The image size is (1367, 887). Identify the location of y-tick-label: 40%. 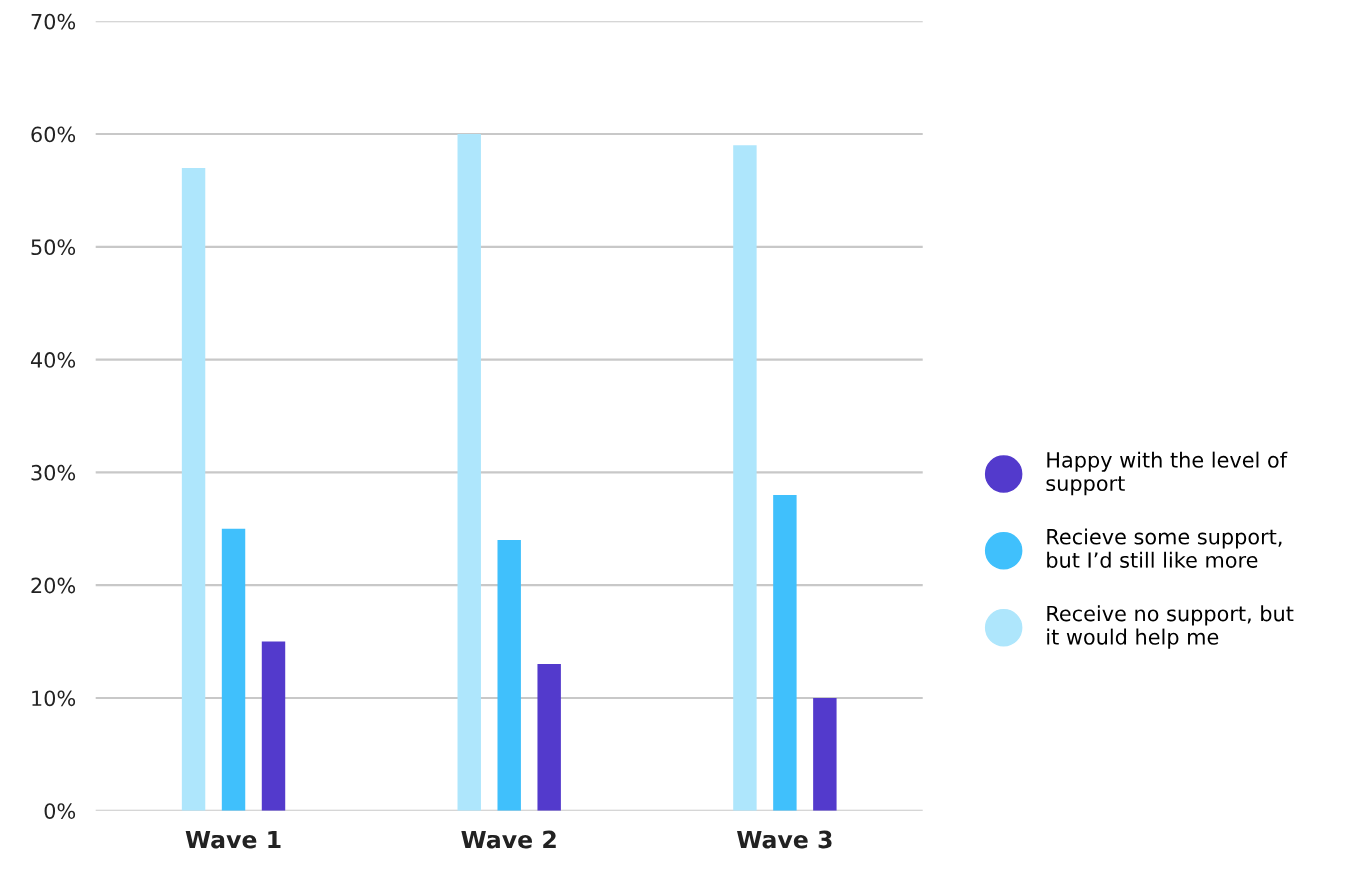
(53, 360).